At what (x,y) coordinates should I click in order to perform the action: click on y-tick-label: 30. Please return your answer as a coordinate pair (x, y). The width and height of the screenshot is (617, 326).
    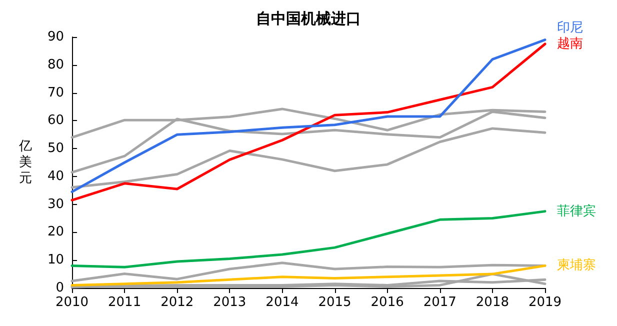
    Looking at the image, I should click on (55, 204).